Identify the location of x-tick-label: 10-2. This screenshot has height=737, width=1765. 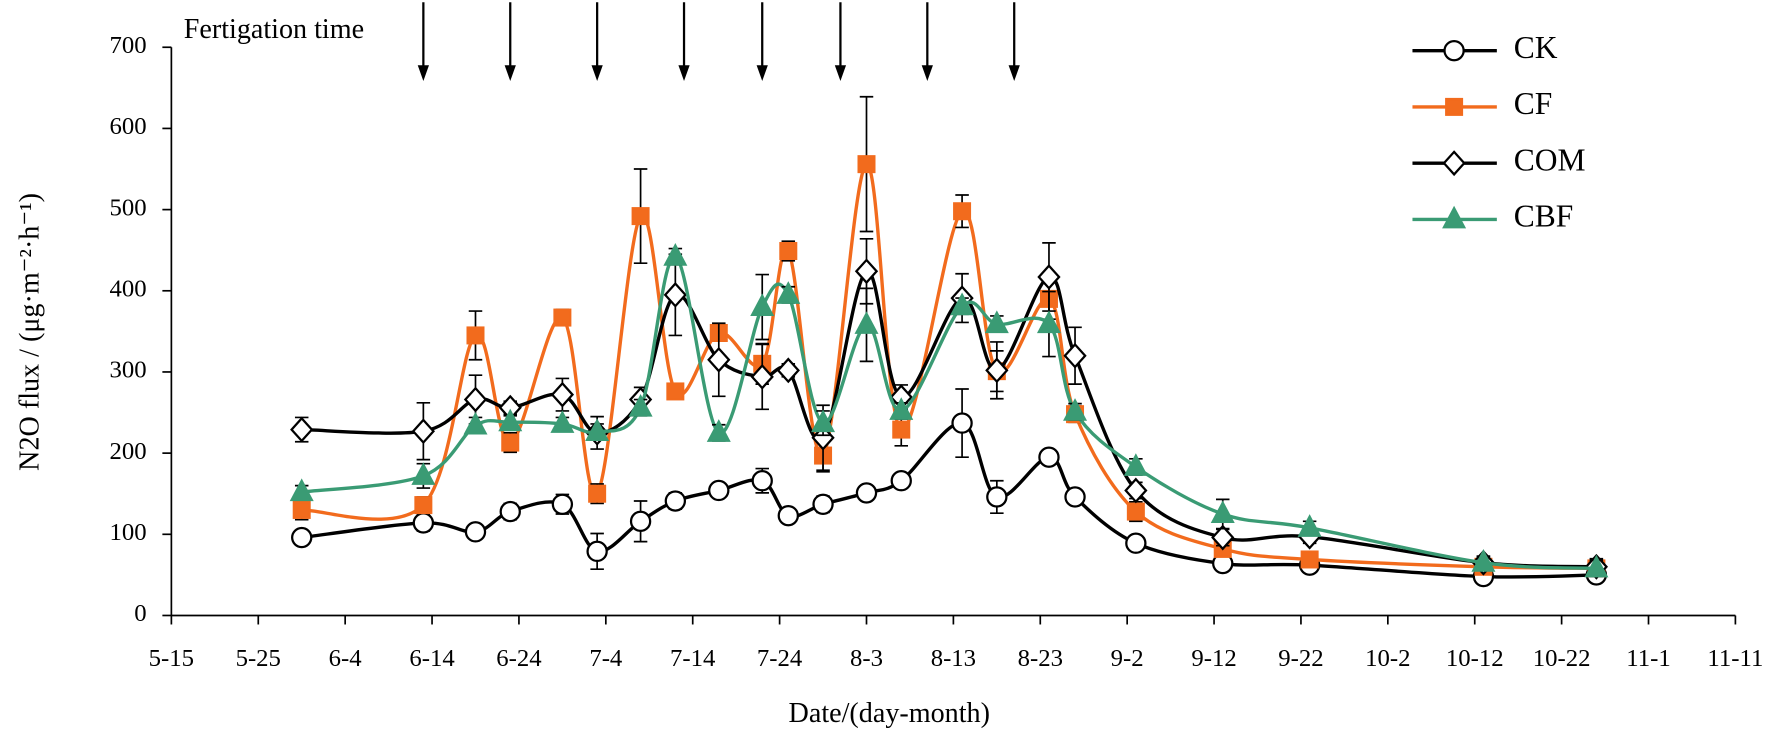
(1387, 658).